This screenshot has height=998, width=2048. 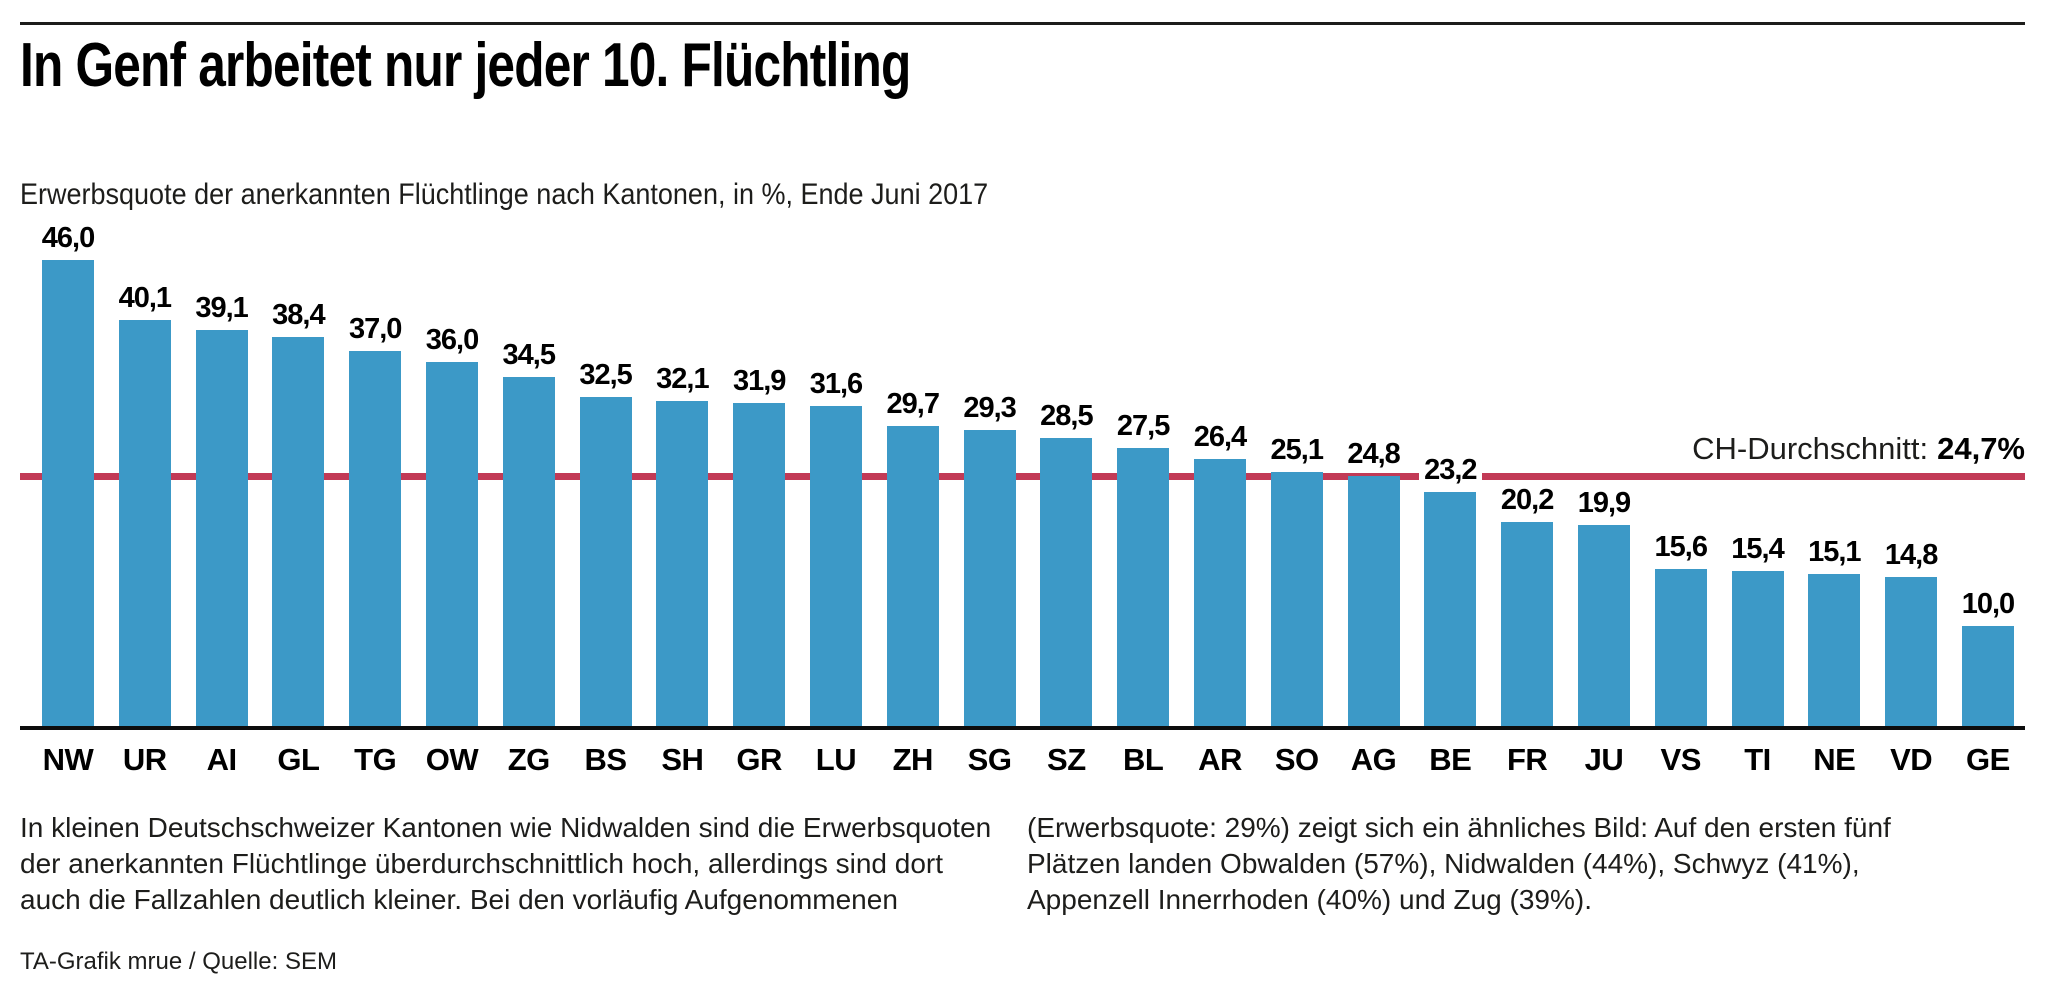 I want to click on bar-so, so click(x=1296, y=600).